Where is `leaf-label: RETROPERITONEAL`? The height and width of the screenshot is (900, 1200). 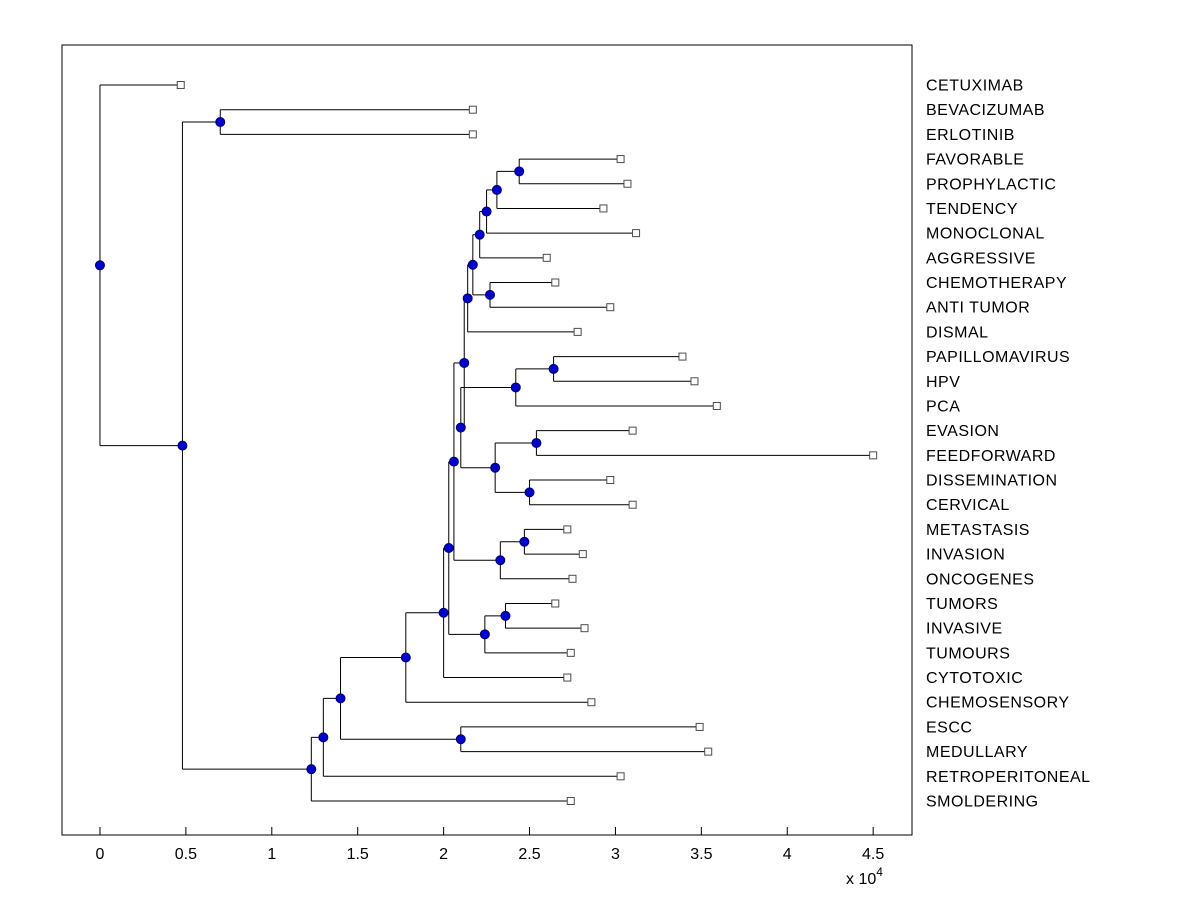
leaf-label: RETROPERITONEAL is located at coordinates (1008, 777).